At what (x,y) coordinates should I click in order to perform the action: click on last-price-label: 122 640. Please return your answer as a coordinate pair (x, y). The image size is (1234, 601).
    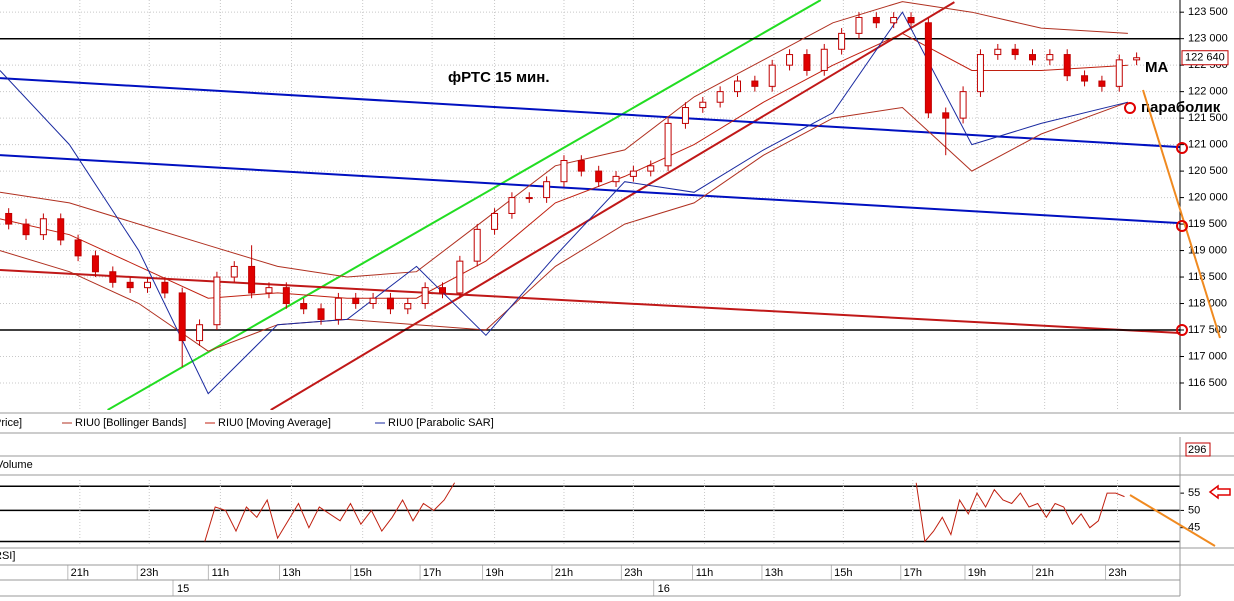
    Looking at the image, I should click on (1205, 58).